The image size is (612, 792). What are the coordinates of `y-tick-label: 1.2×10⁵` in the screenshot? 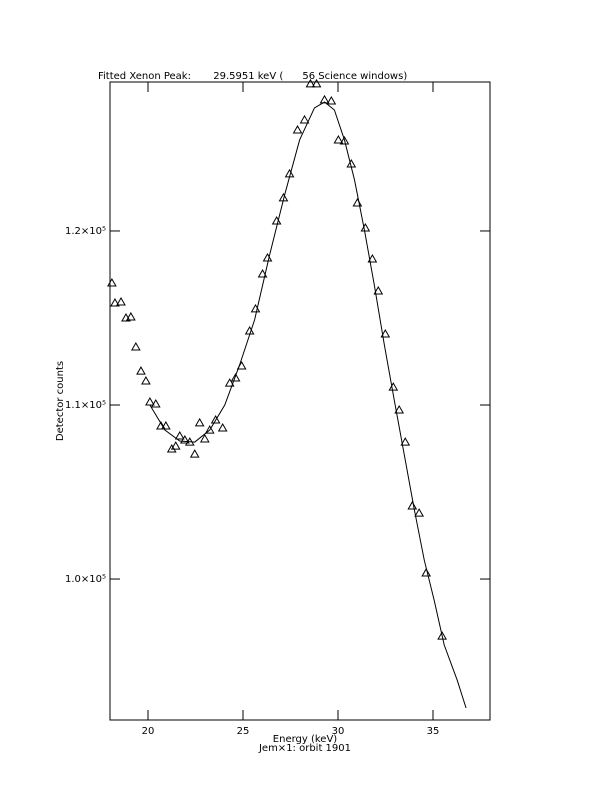 It's located at (85, 231).